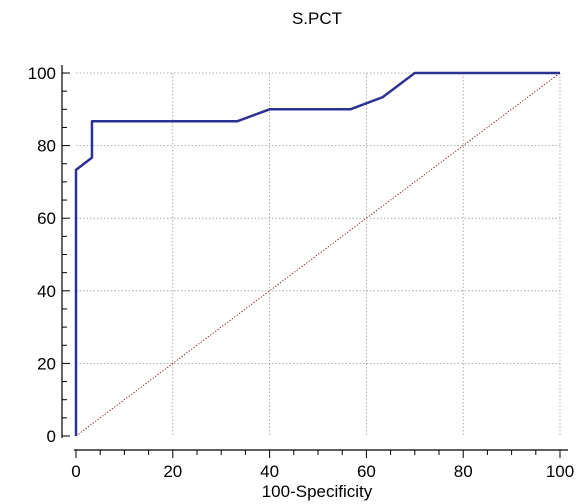  Describe the element at coordinates (172, 471) in the screenshot. I see `x-tick-label: 20` at that location.